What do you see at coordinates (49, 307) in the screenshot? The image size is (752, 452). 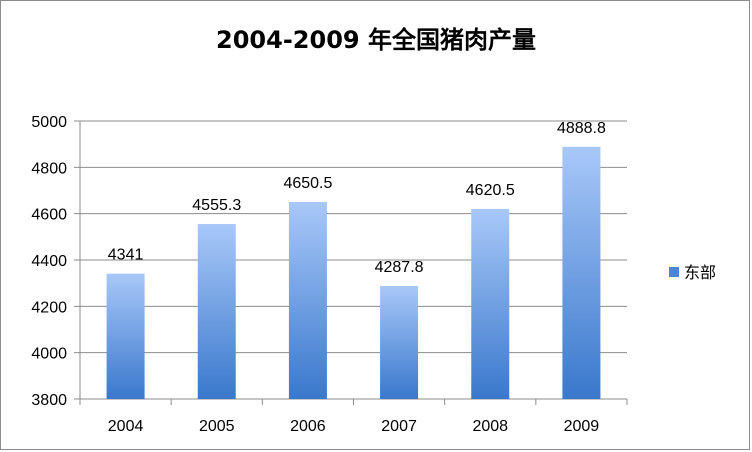 I see `y-tick-label: 4200` at bounding box center [49, 307].